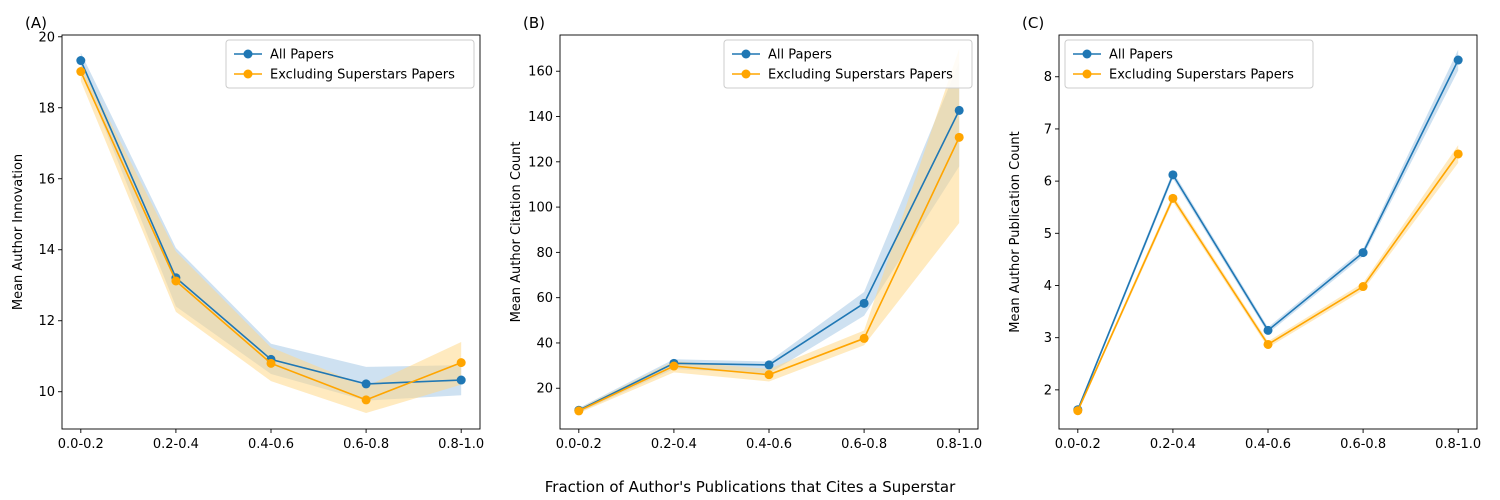 This screenshot has height=500, width=1500. I want to click on y-axis-label: Mean Author Publication Count, so click(1015, 232).